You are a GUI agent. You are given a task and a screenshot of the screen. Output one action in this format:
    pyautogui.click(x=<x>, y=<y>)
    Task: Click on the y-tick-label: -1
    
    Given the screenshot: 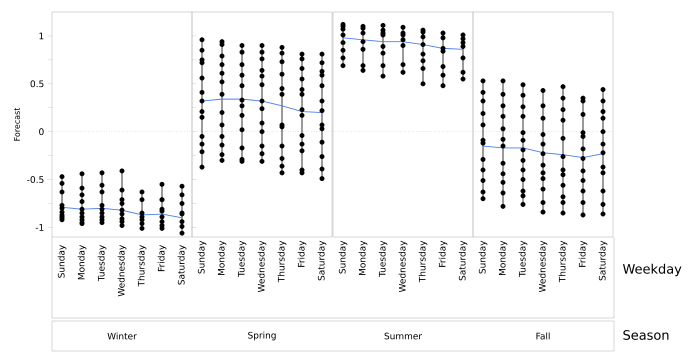 What is the action you would take?
    pyautogui.click(x=40, y=227)
    